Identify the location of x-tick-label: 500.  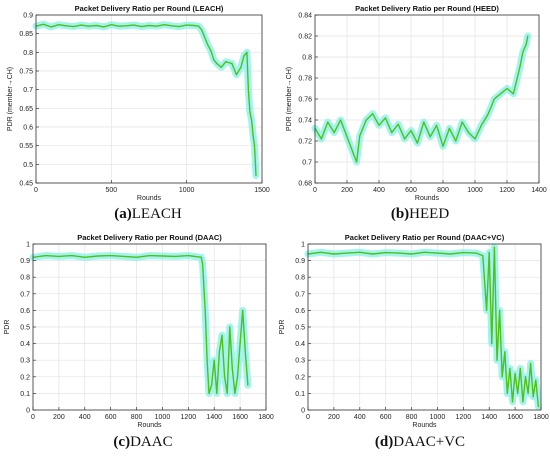
(111, 190).